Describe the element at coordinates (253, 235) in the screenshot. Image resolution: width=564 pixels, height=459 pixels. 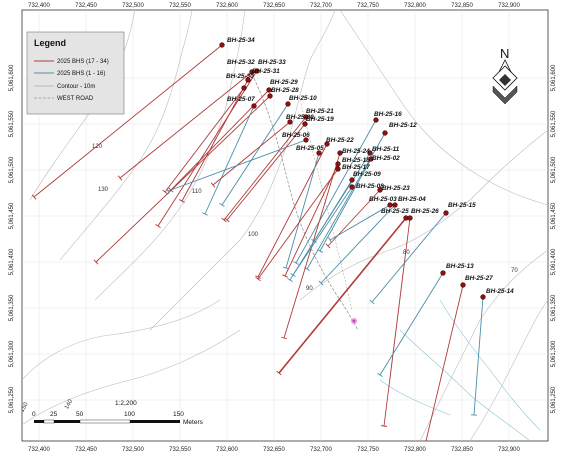
I see `contour-label-100: 100` at that location.